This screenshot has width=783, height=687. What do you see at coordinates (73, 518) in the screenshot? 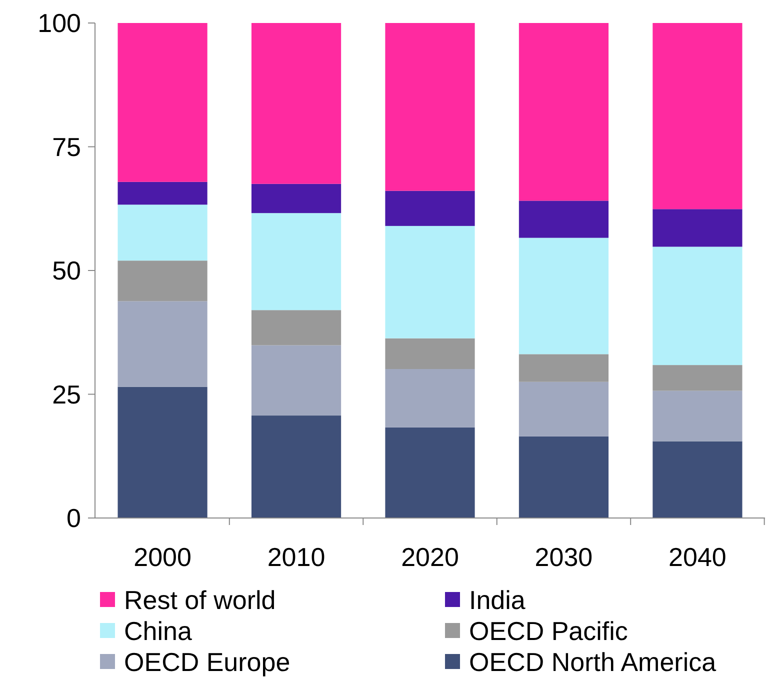
I see `y-tick-label: 0` at bounding box center [73, 518].